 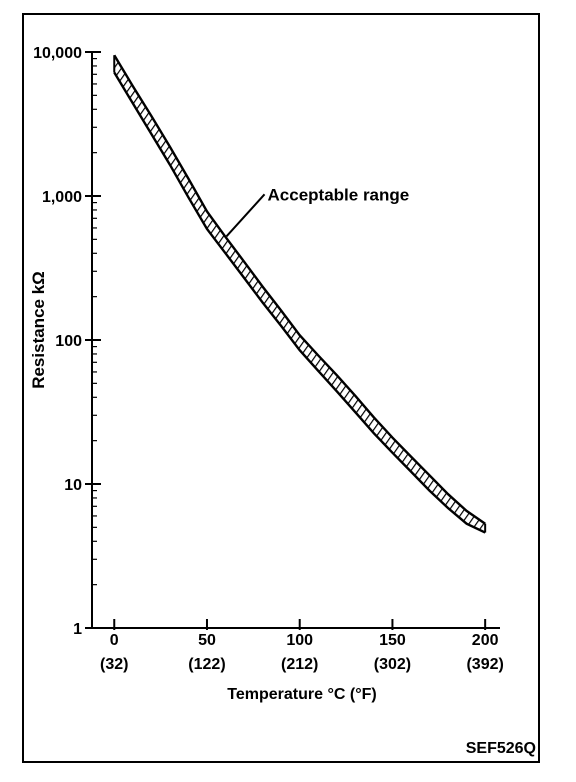 What do you see at coordinates (114, 640) in the screenshot?
I see `x-tick-label: 0` at bounding box center [114, 640].